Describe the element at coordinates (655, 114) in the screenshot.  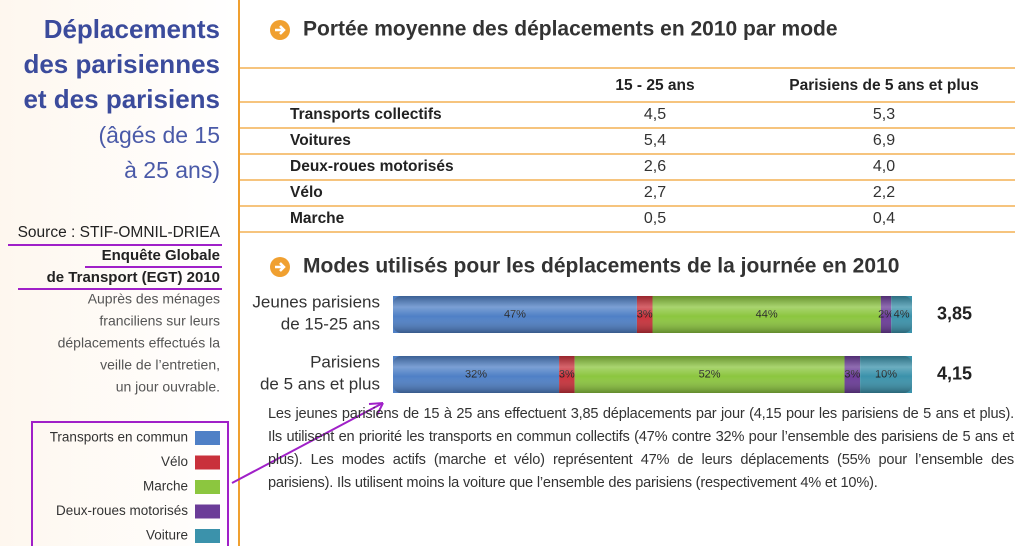
I see `cell: 4,5` at that location.